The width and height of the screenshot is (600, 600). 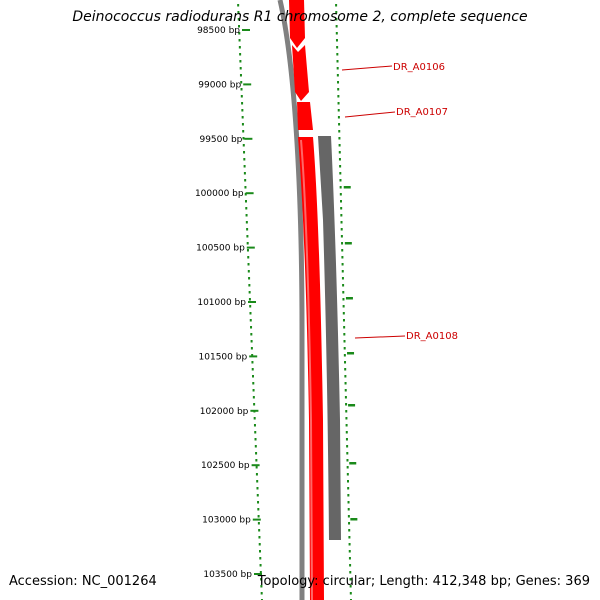 I want to click on gene-label-dr-a0108: DR_A0108, so click(x=432, y=336).